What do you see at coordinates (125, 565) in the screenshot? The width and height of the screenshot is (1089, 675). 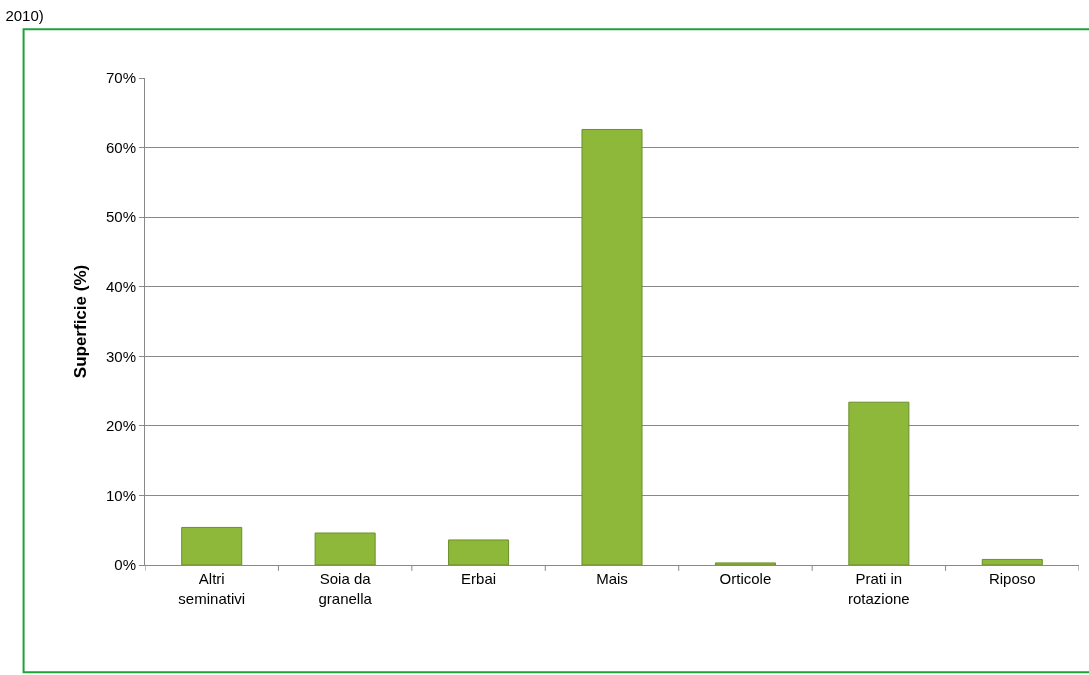 I see `y-tick-label: 0%` at bounding box center [125, 565].